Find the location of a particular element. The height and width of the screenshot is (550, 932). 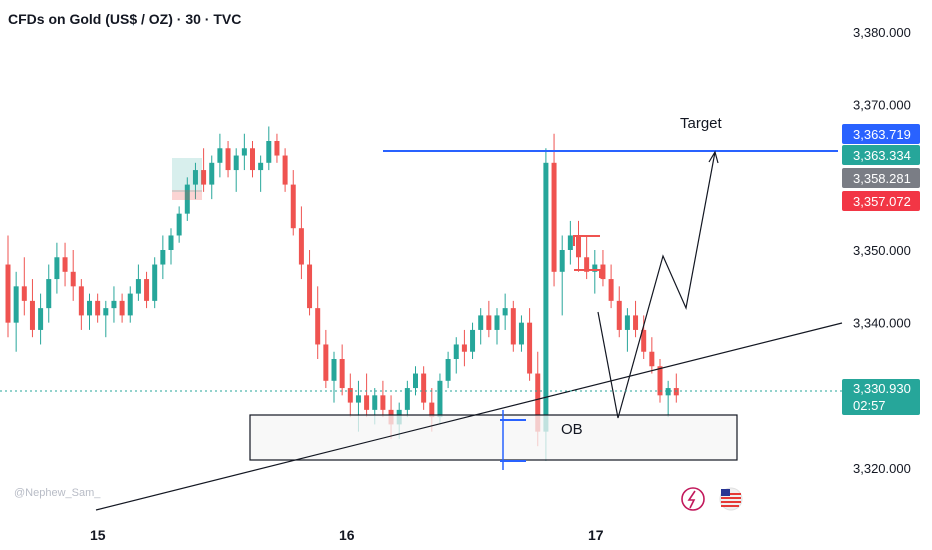

price-badge: 3,363.719 is located at coordinates (881, 134).